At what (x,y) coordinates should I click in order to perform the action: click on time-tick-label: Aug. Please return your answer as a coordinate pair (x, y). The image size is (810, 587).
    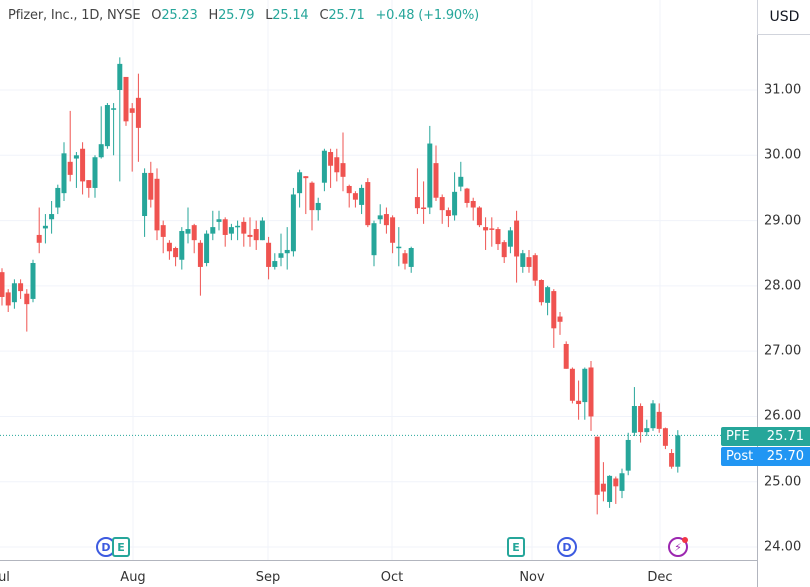
    Looking at the image, I should click on (133, 577).